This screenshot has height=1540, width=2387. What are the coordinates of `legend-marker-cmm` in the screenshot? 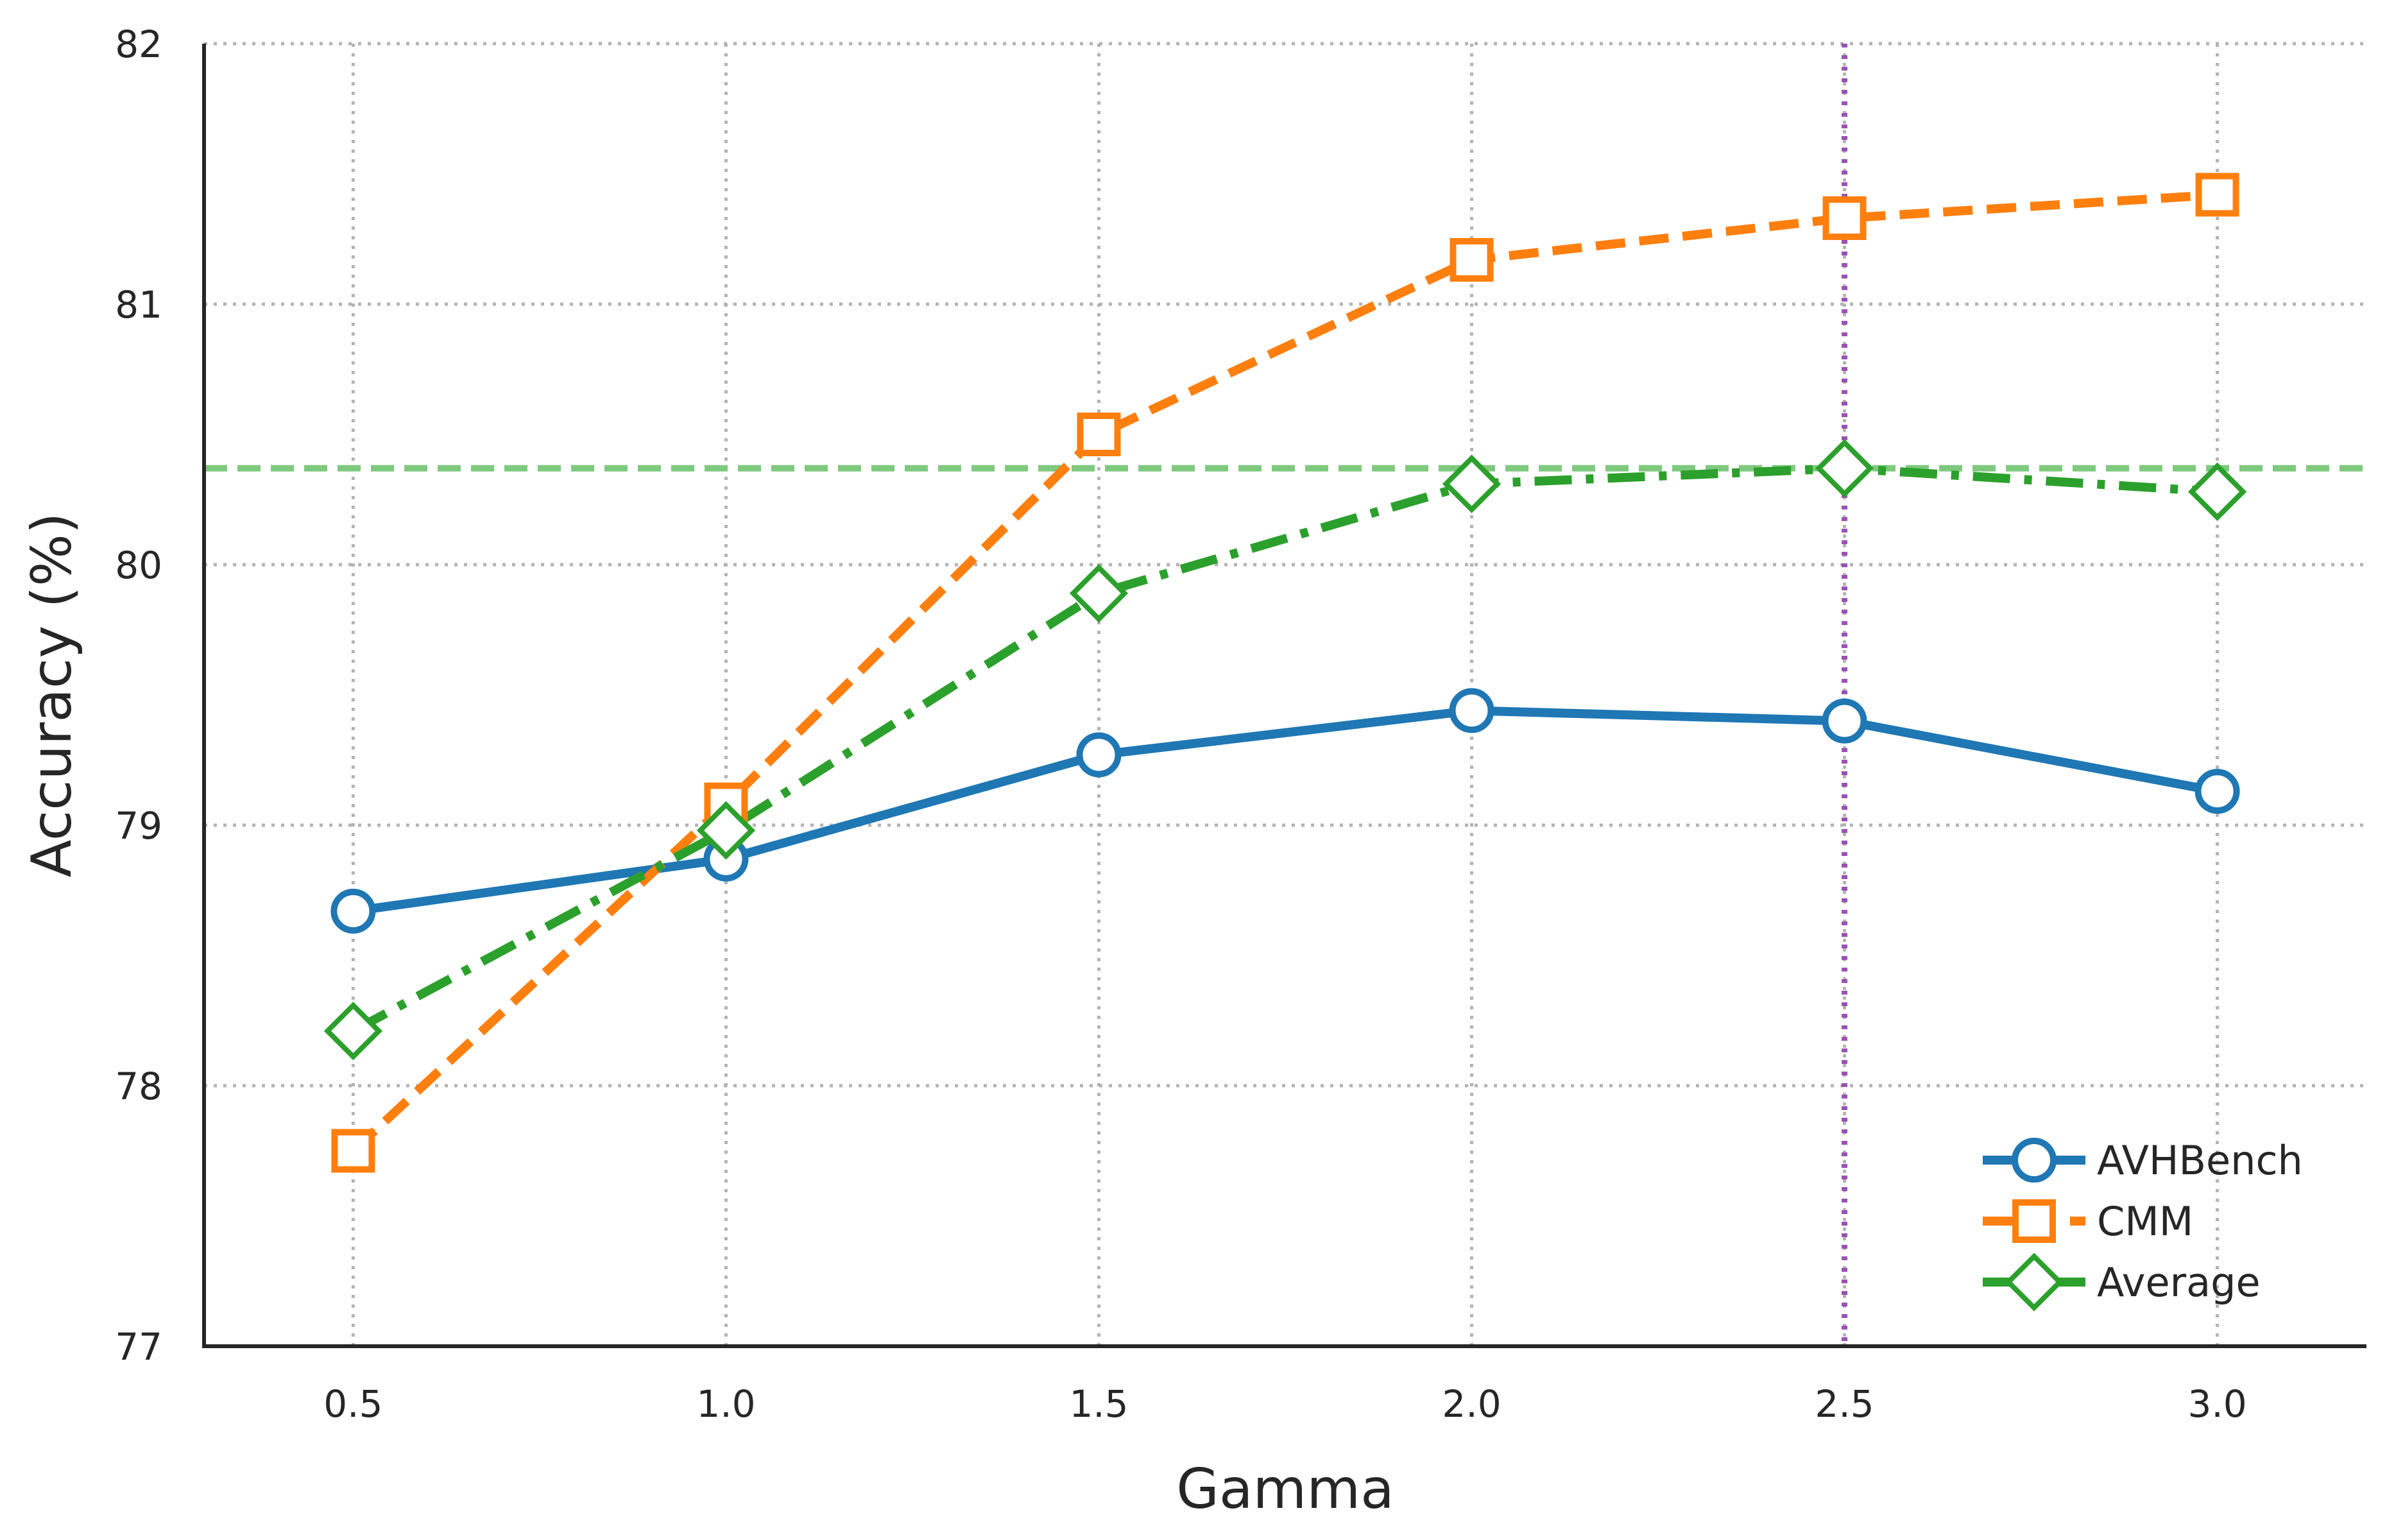 It's located at (2034, 1221).